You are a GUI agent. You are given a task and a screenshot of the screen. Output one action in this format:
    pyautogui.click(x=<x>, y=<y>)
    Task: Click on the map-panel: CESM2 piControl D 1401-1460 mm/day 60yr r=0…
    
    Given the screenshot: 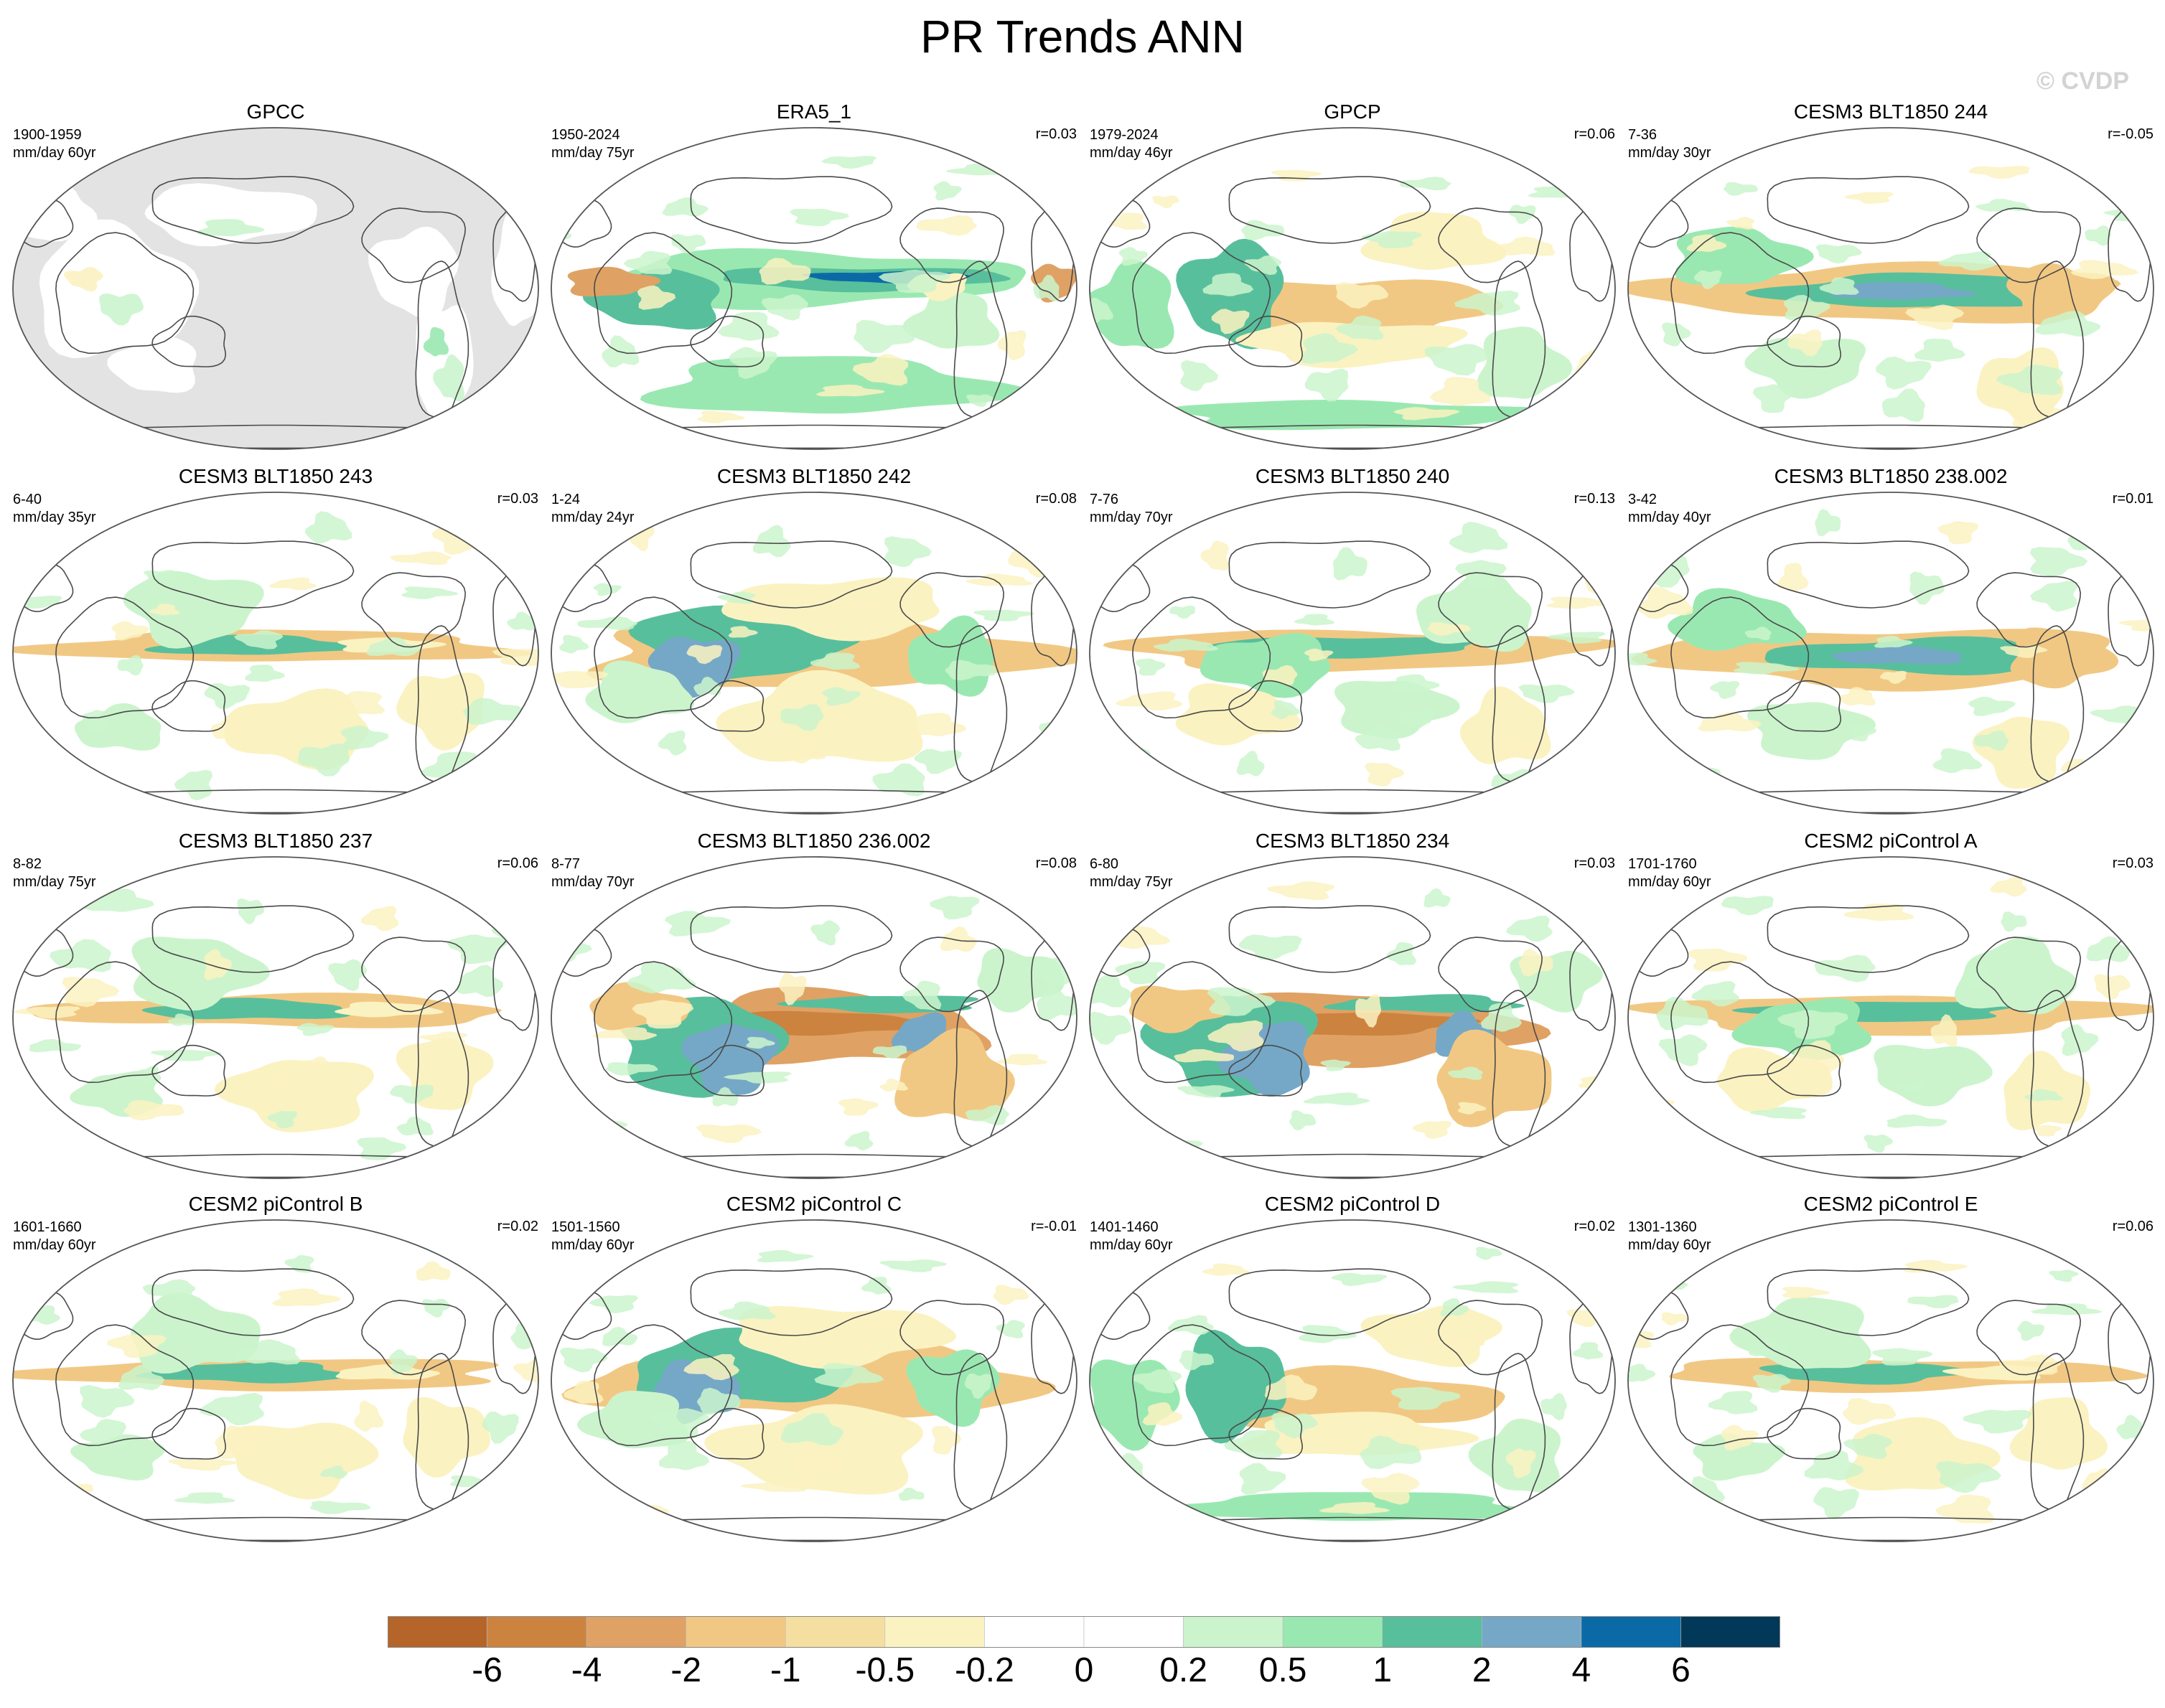 What is the action you would take?
    pyautogui.click(x=1352, y=1370)
    